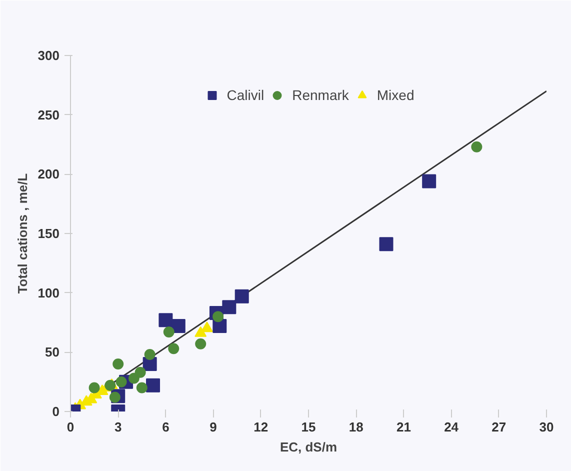 Image resolution: width=571 pixels, height=471 pixels. I want to click on x-tick-label: 3, so click(118, 427).